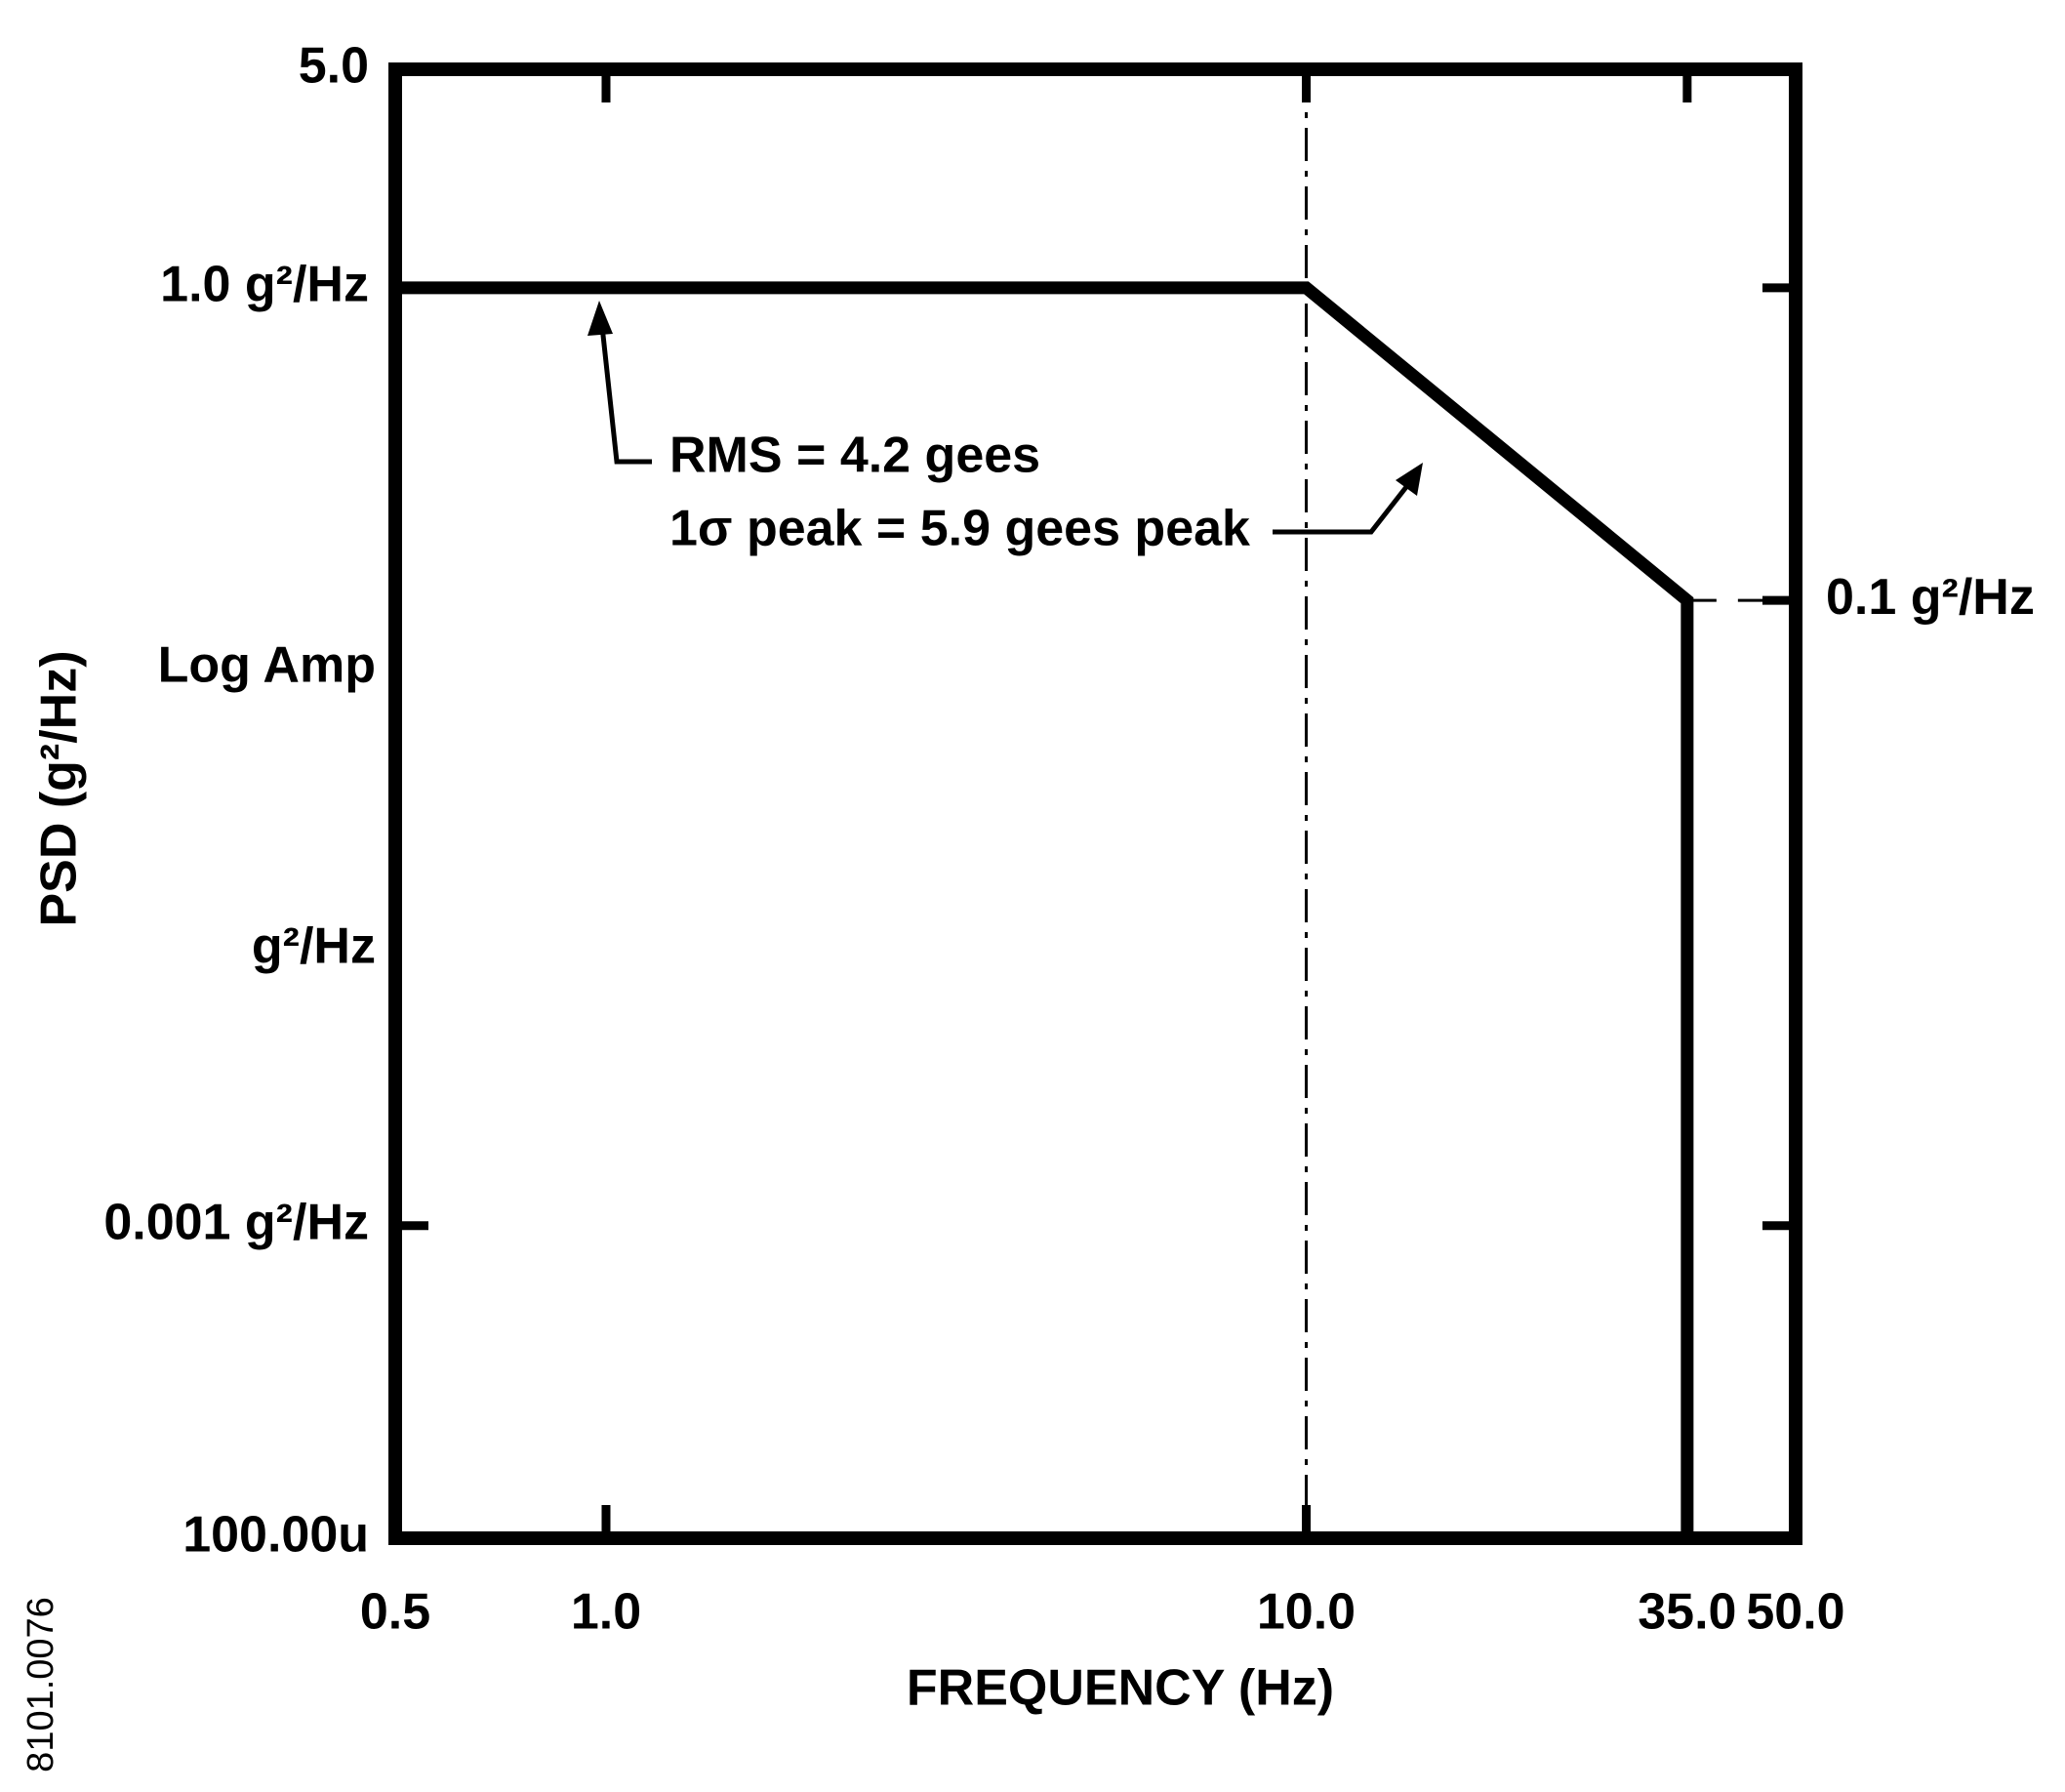 This screenshot has width=2065, height=1792. What do you see at coordinates (959, 529) in the screenshot?
I see `annotation: 1σ peak = 5.9 gees peak` at bounding box center [959, 529].